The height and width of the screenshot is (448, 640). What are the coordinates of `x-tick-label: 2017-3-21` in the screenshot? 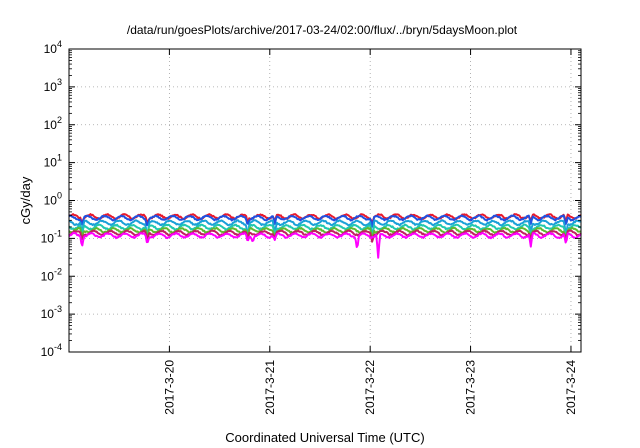 It's located at (270, 387).